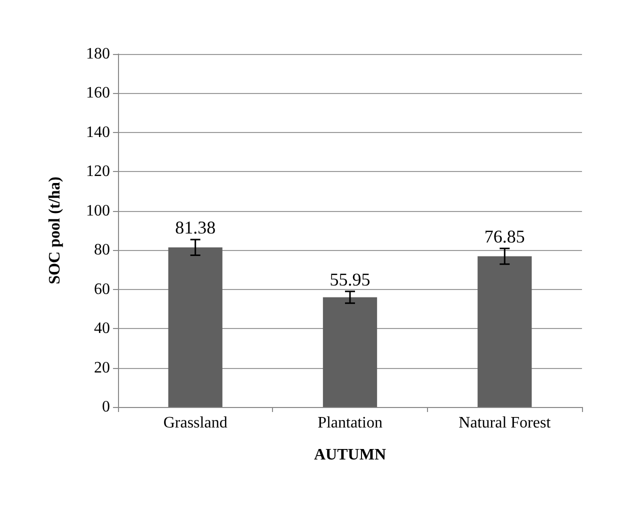 The image size is (630, 513). I want to click on y-tick-label: 140, so click(98, 132).